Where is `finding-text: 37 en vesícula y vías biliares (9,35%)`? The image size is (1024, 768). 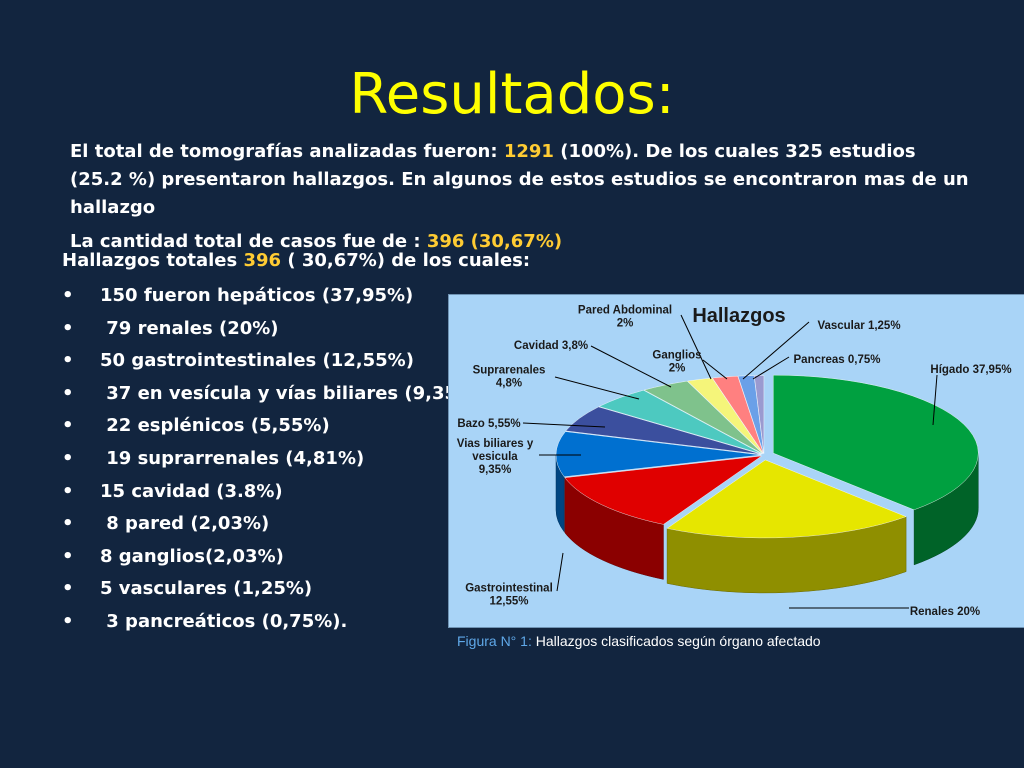 finding-text: 37 en vesícula y vías biliares (9,35%) is located at coordinates (292, 393).